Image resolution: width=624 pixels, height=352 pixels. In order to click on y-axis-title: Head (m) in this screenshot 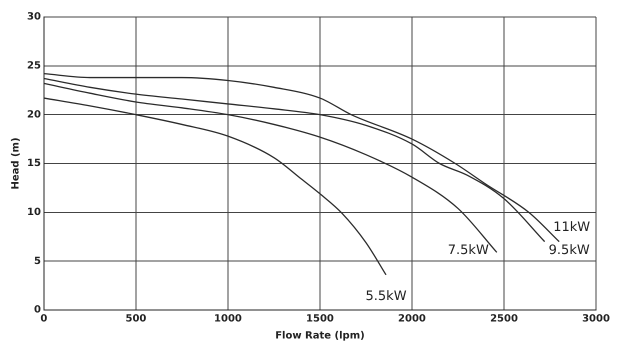, I will do `click(16, 163)`.